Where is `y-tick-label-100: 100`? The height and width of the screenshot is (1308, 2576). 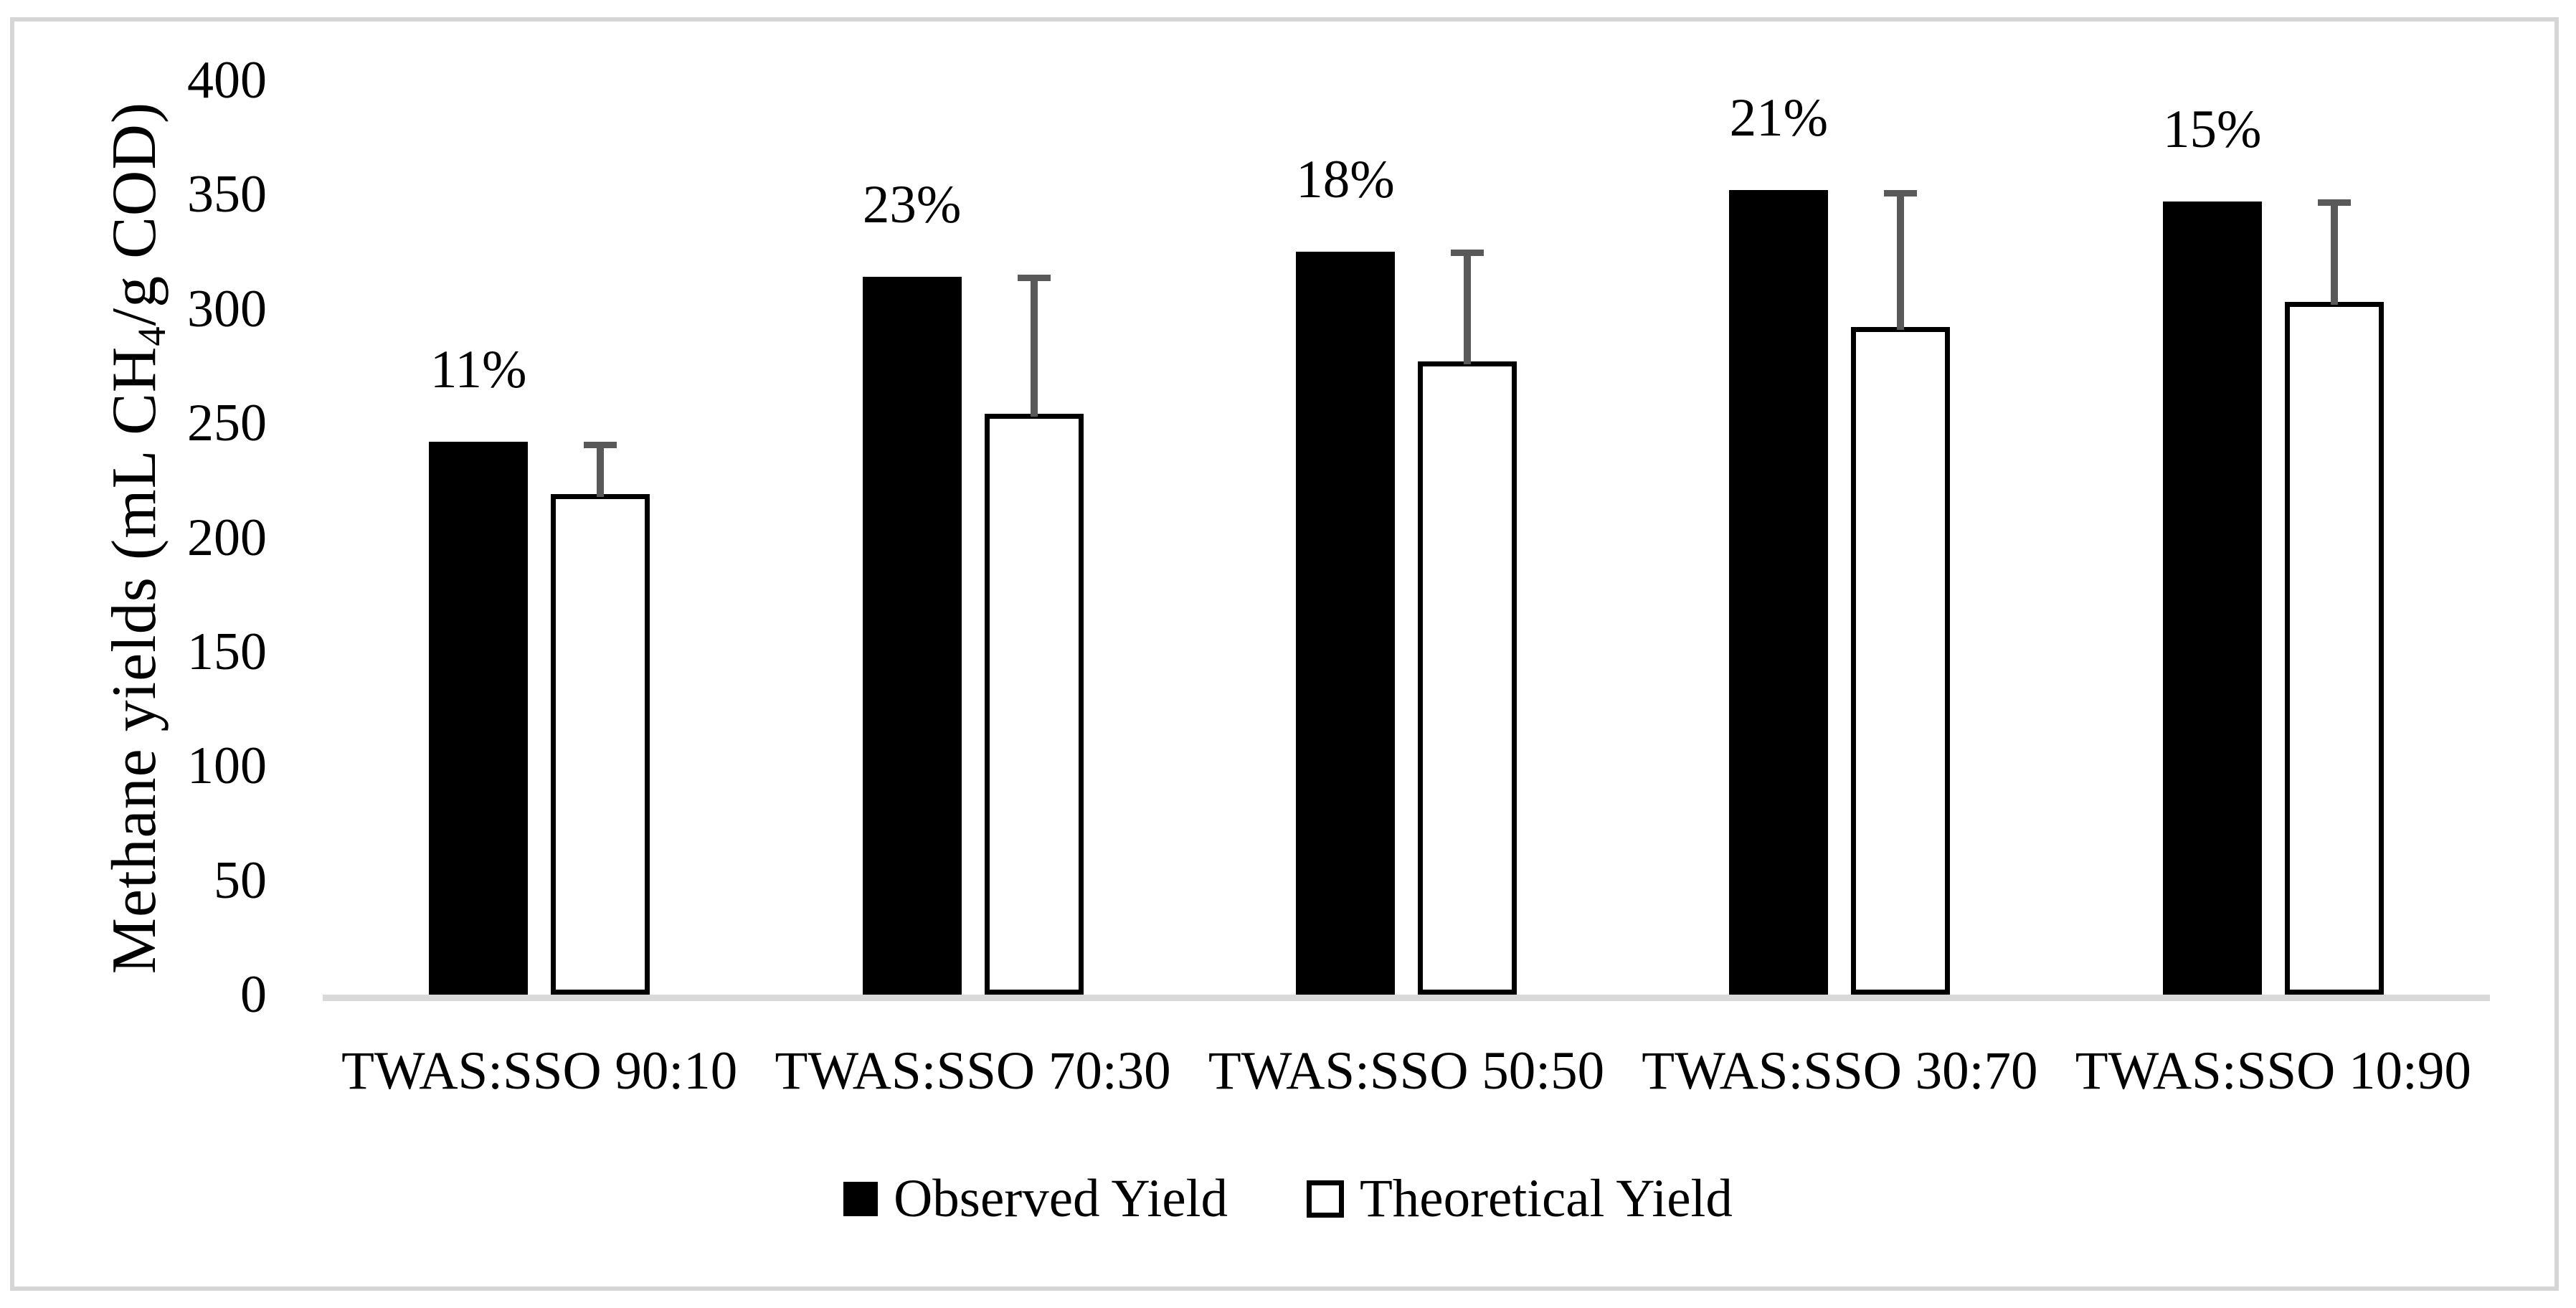 y-tick-label-100: 100 is located at coordinates (227, 766).